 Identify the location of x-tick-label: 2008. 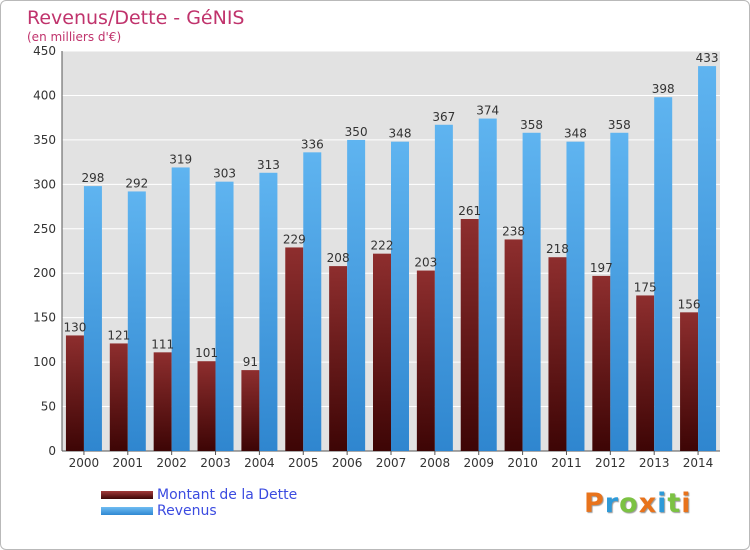
(435, 463).